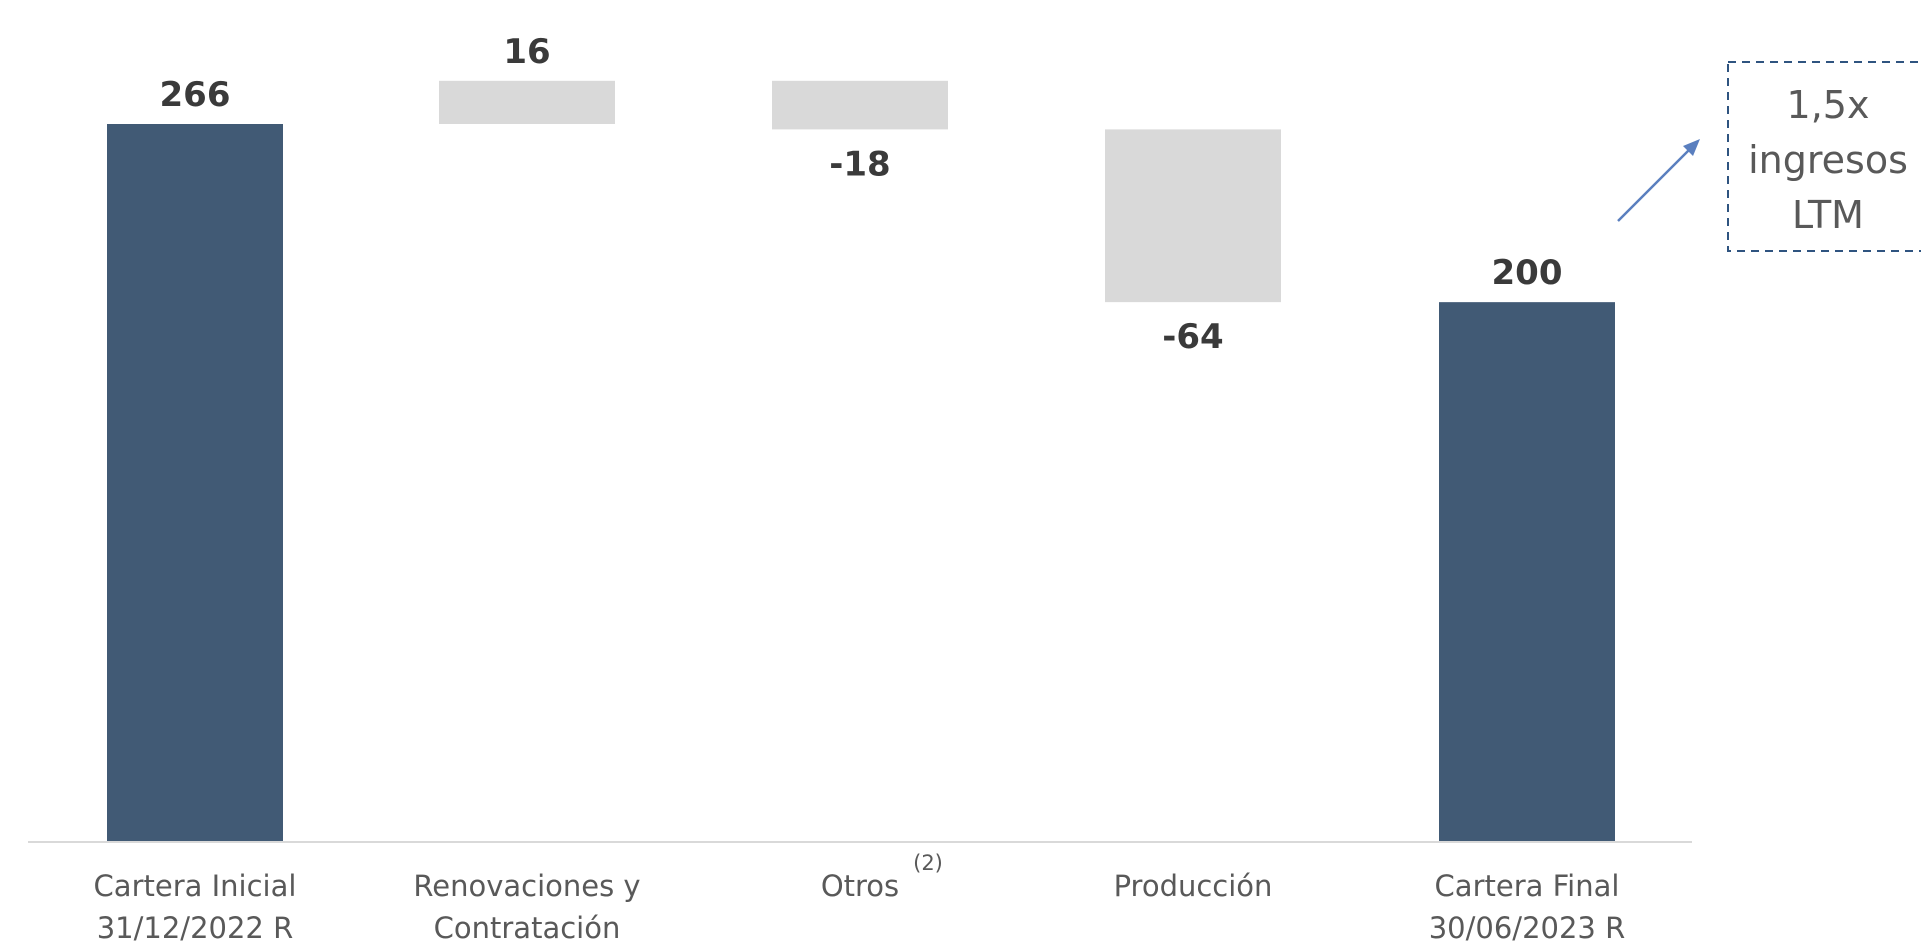  Describe the element at coordinates (527, 928) in the screenshot. I see `category-label-2-line-2: Contratación` at that location.